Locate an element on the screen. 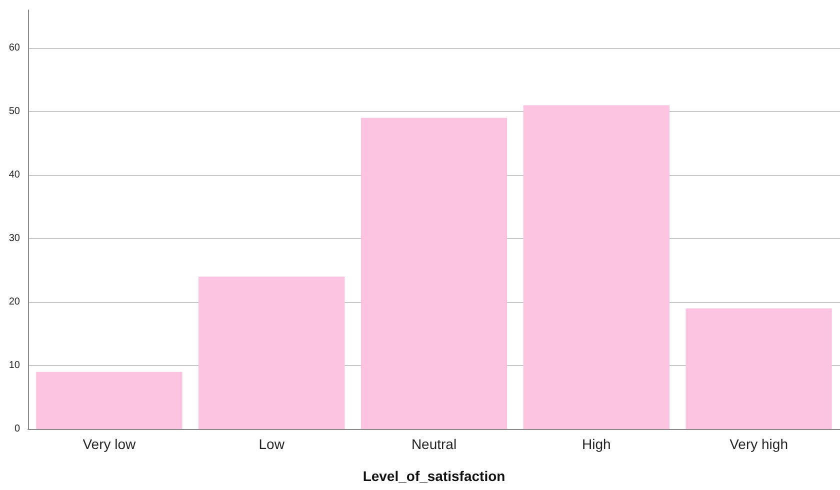 The height and width of the screenshot is (490, 840). y-tick-label: 20 is located at coordinates (14, 302).